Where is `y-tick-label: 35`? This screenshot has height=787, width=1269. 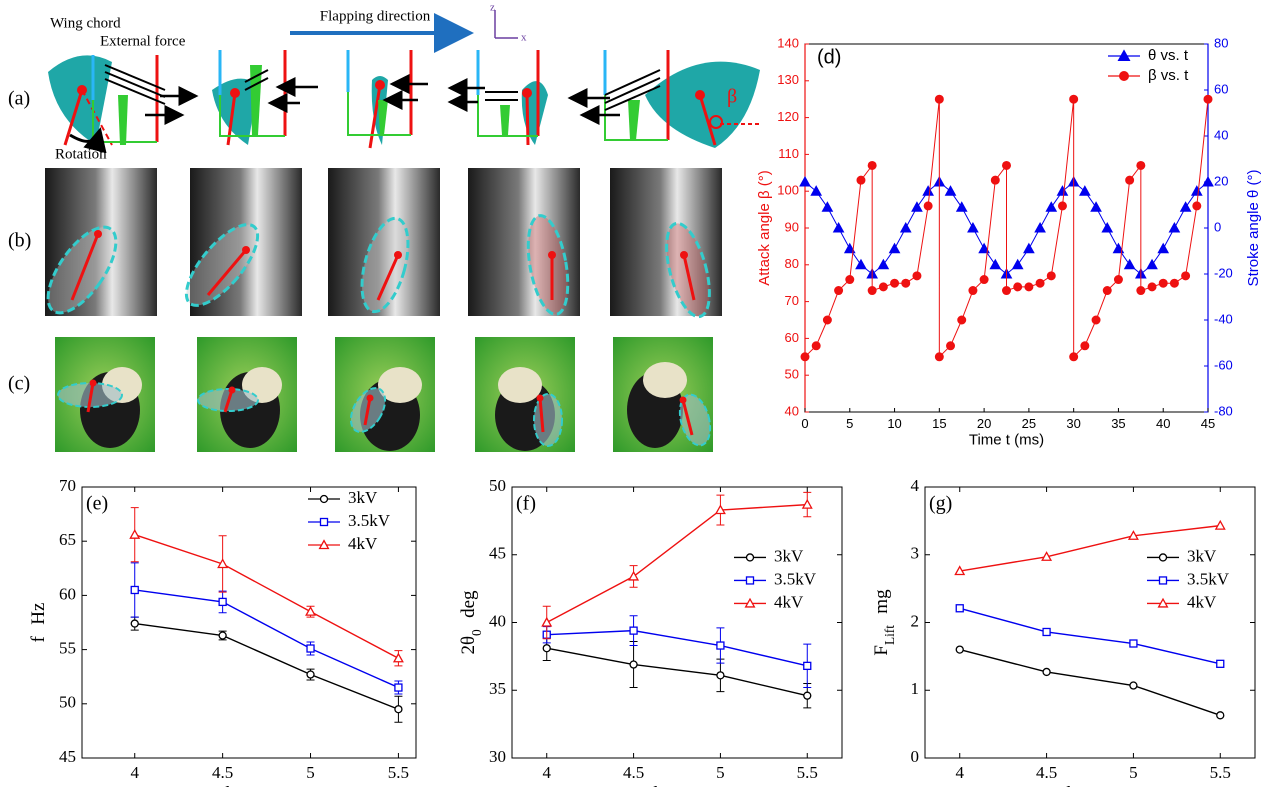
y-tick-label: 35 is located at coordinates (497, 688).